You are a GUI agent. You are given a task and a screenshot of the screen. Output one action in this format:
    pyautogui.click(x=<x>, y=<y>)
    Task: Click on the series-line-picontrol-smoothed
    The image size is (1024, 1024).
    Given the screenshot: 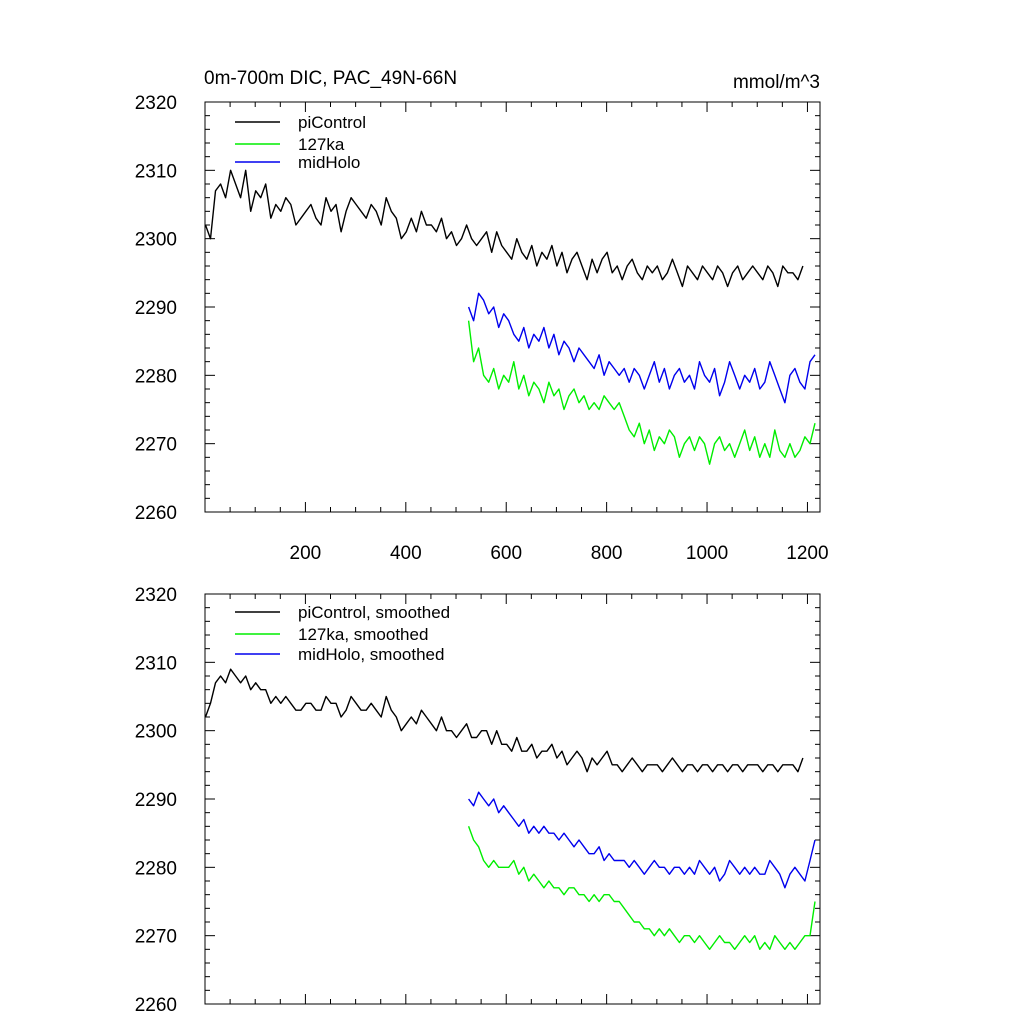 What is the action you would take?
    pyautogui.click(x=504, y=720)
    